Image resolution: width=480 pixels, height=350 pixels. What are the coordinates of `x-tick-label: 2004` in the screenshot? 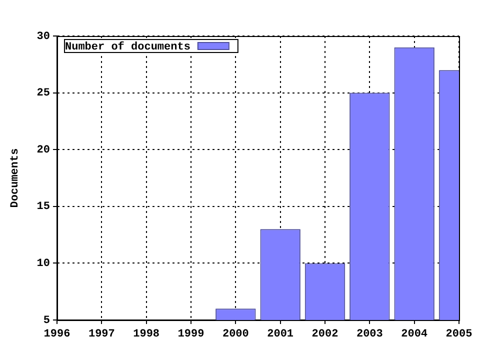 It's located at (414, 334).